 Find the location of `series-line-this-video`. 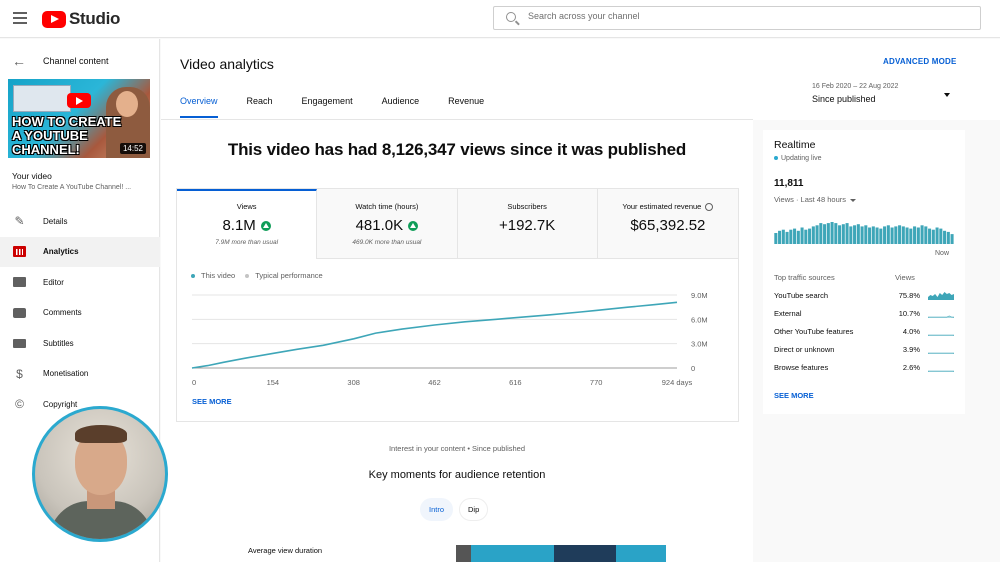

series-line-this-video is located at coordinates (434, 335).